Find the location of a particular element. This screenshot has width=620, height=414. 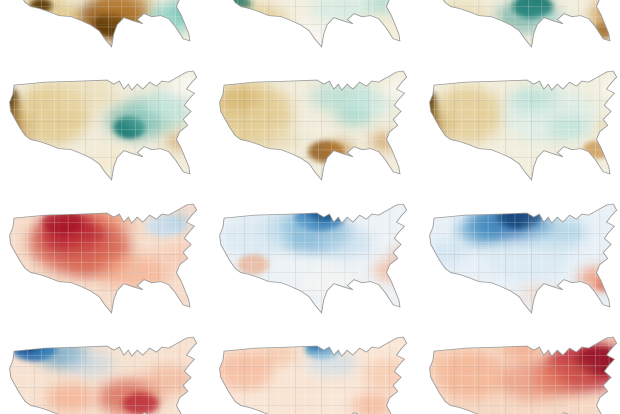

us-map-r1c3 is located at coordinates (522, 29).